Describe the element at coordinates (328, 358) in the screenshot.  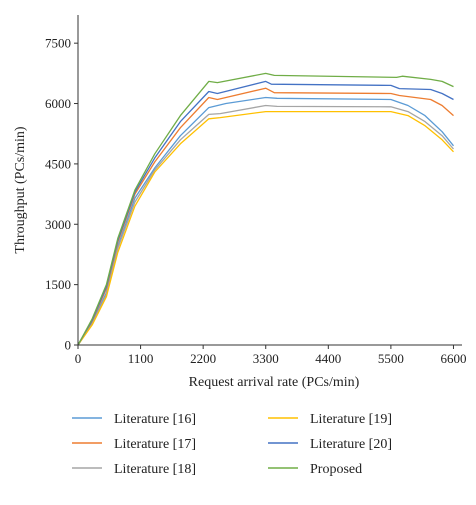
I see `x-tick-label: 4400` at that location.